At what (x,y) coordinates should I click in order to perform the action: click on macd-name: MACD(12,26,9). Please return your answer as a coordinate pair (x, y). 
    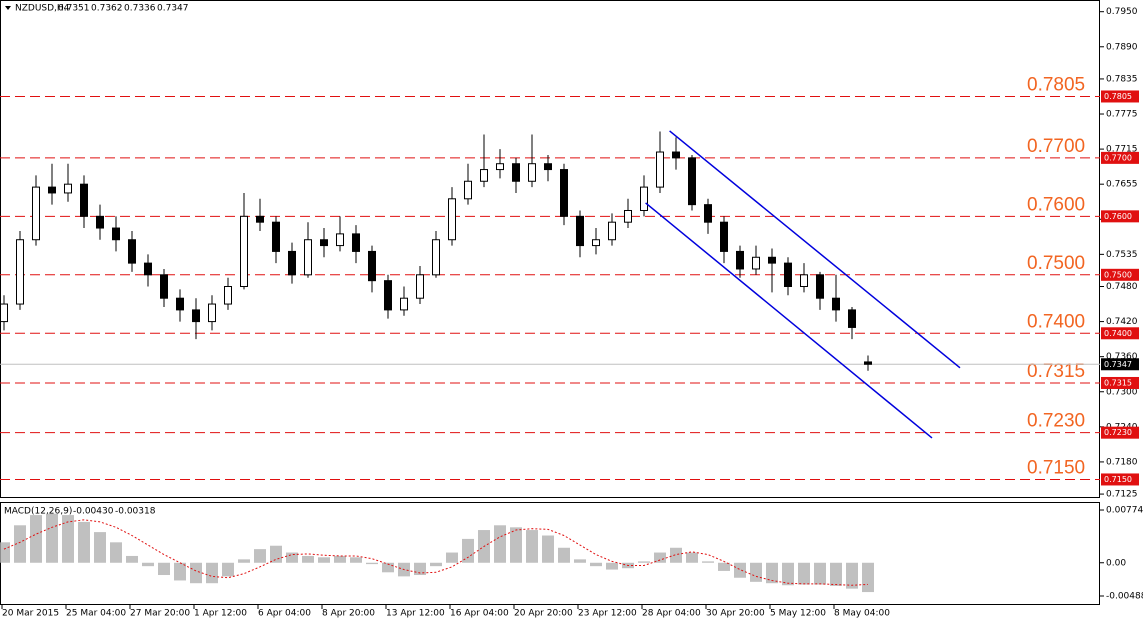
    Looking at the image, I should click on (38, 512).